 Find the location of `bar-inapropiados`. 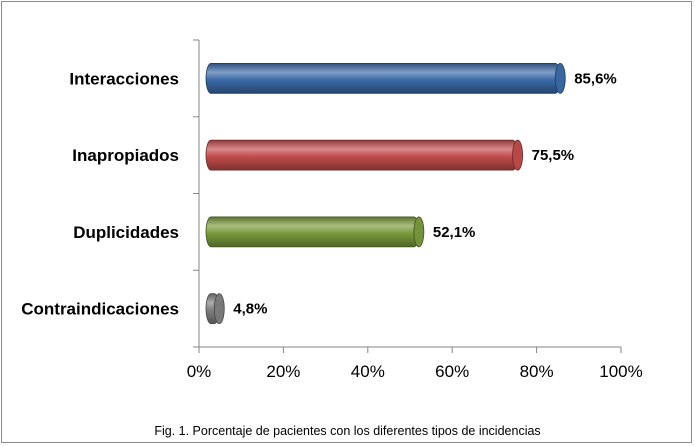

bar-inapropiados is located at coordinates (362, 155).